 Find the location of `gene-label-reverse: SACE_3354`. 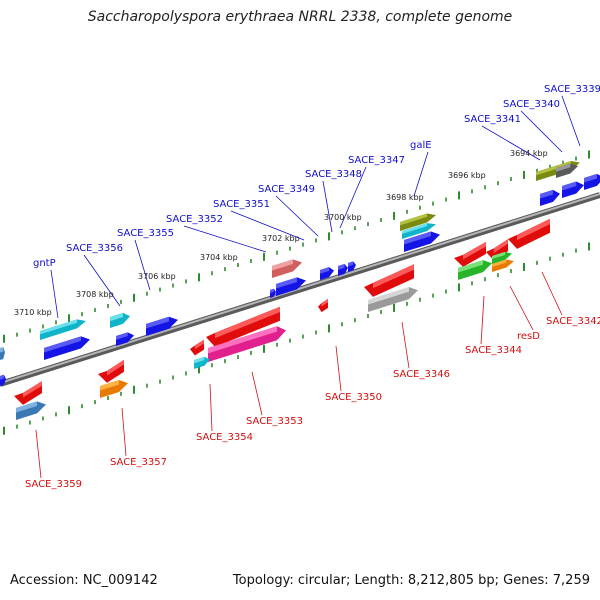

gene-label-reverse: SACE_3354 is located at coordinates (224, 437).